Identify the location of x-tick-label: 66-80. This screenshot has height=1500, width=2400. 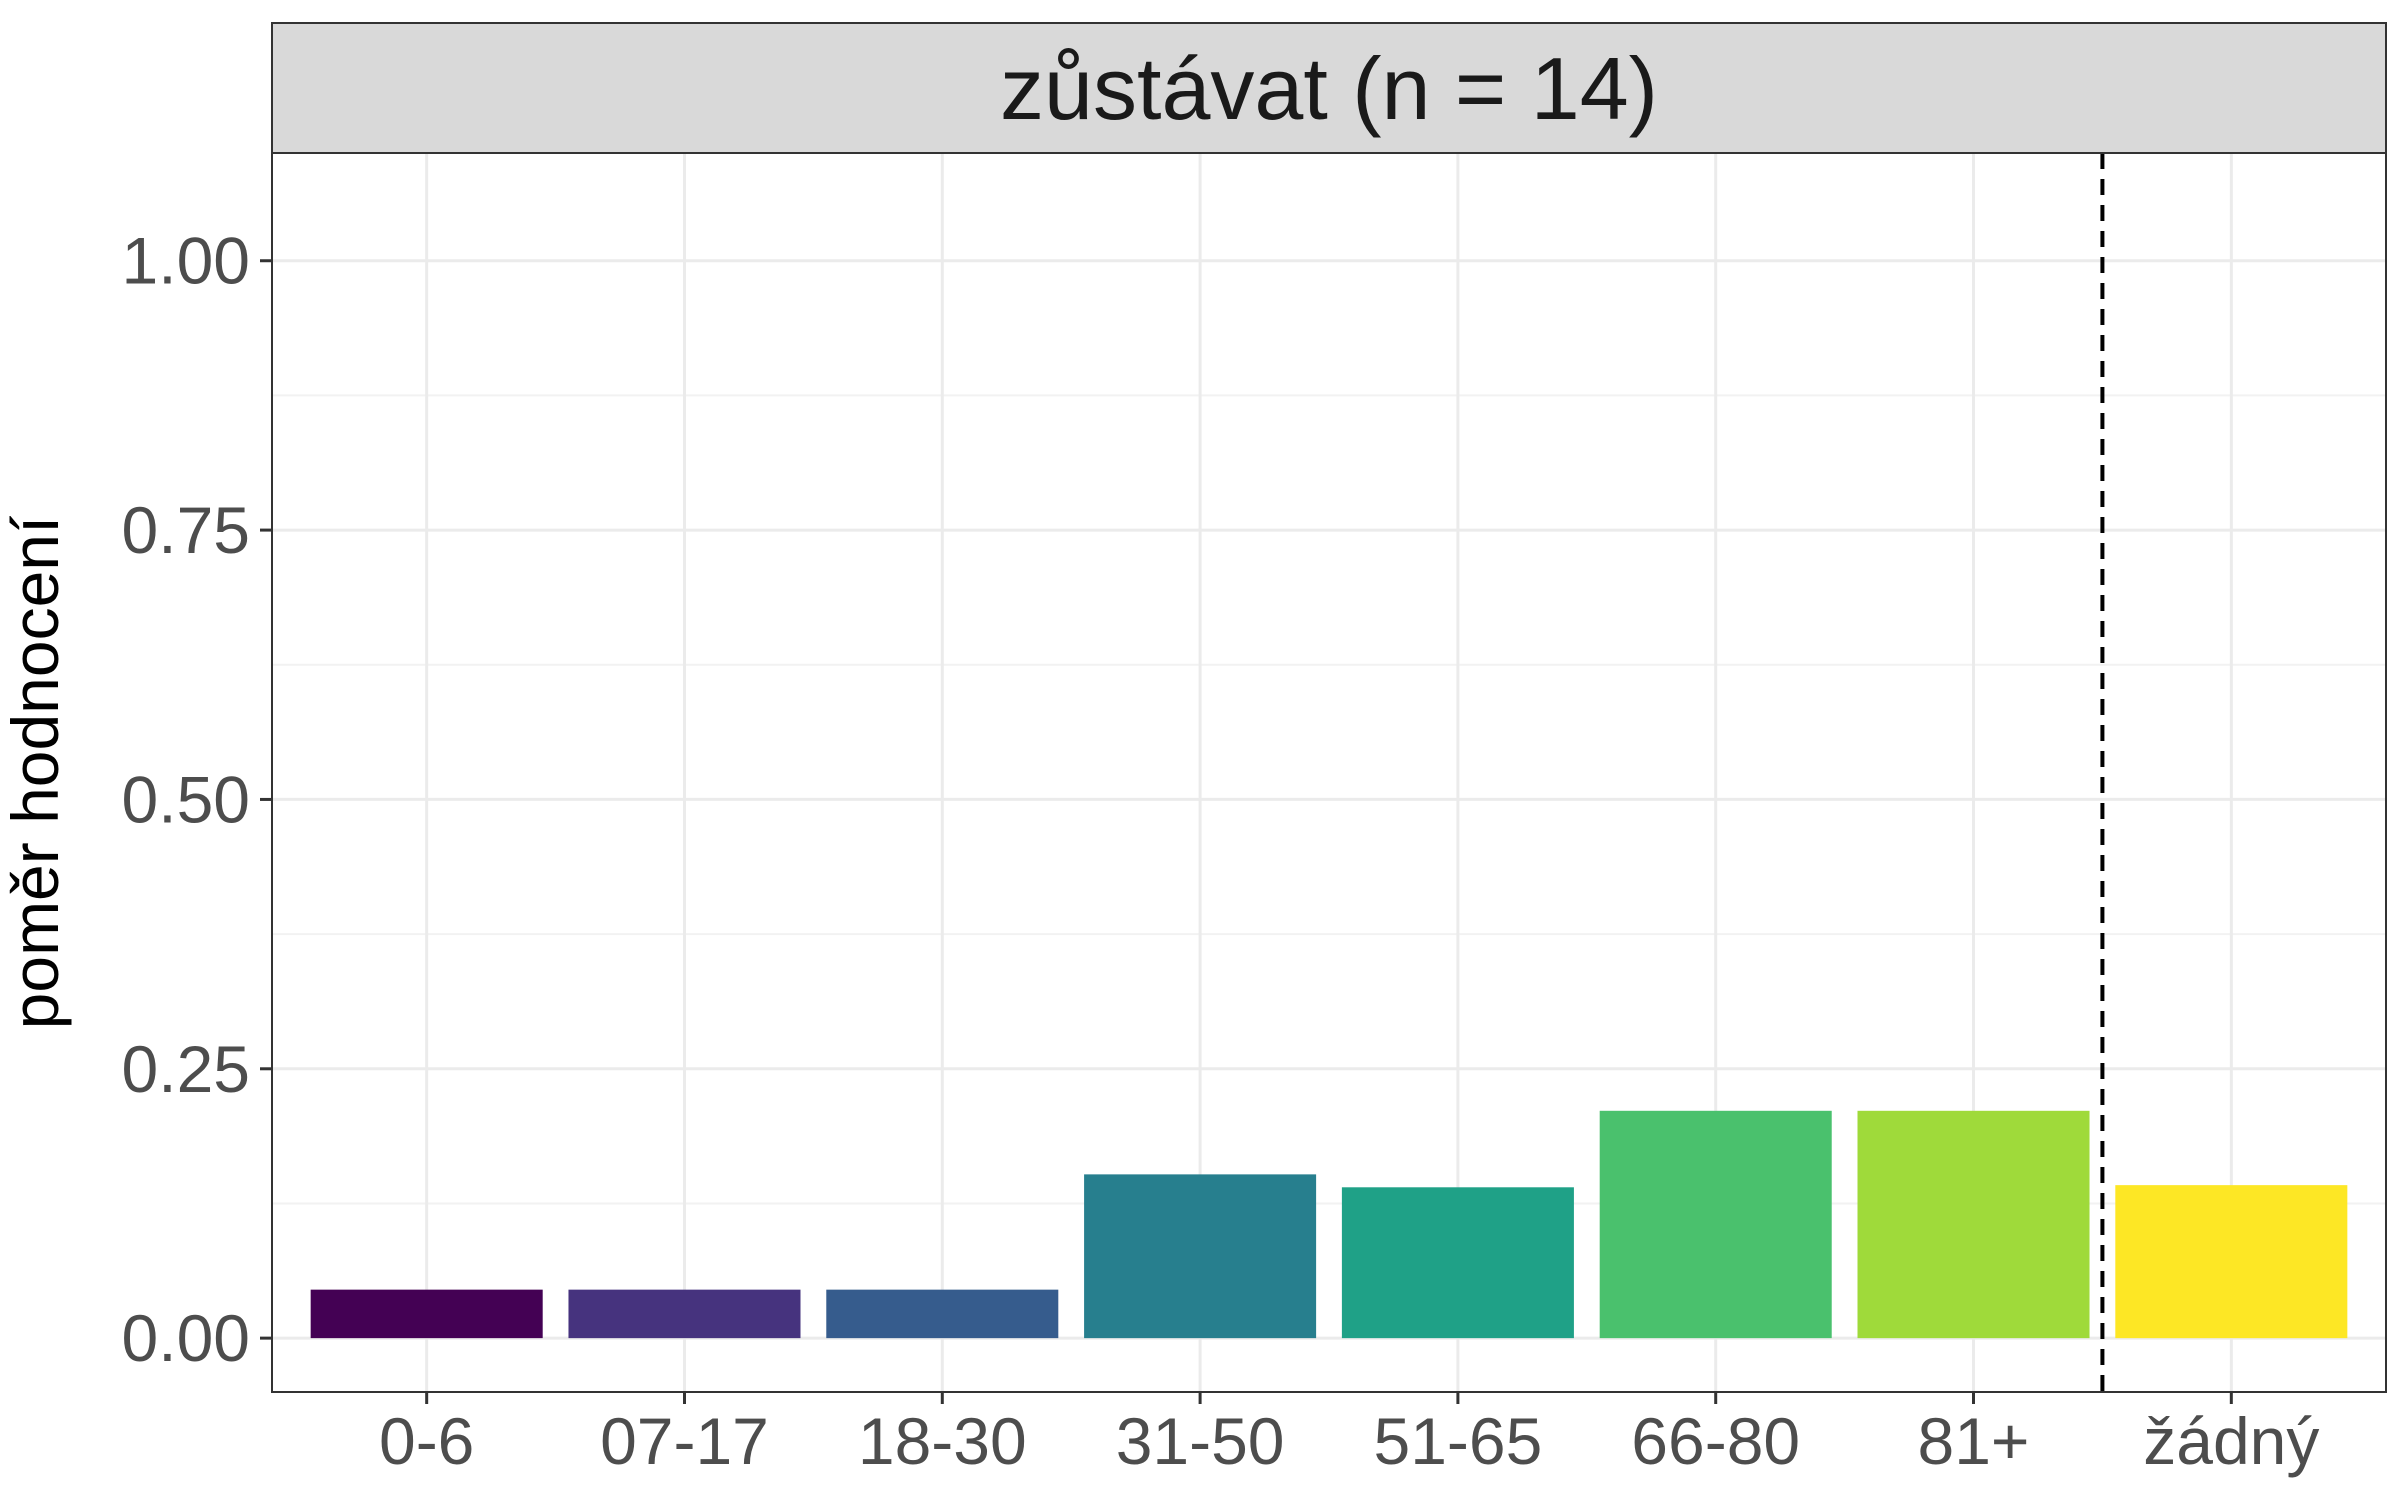
(1715, 1441).